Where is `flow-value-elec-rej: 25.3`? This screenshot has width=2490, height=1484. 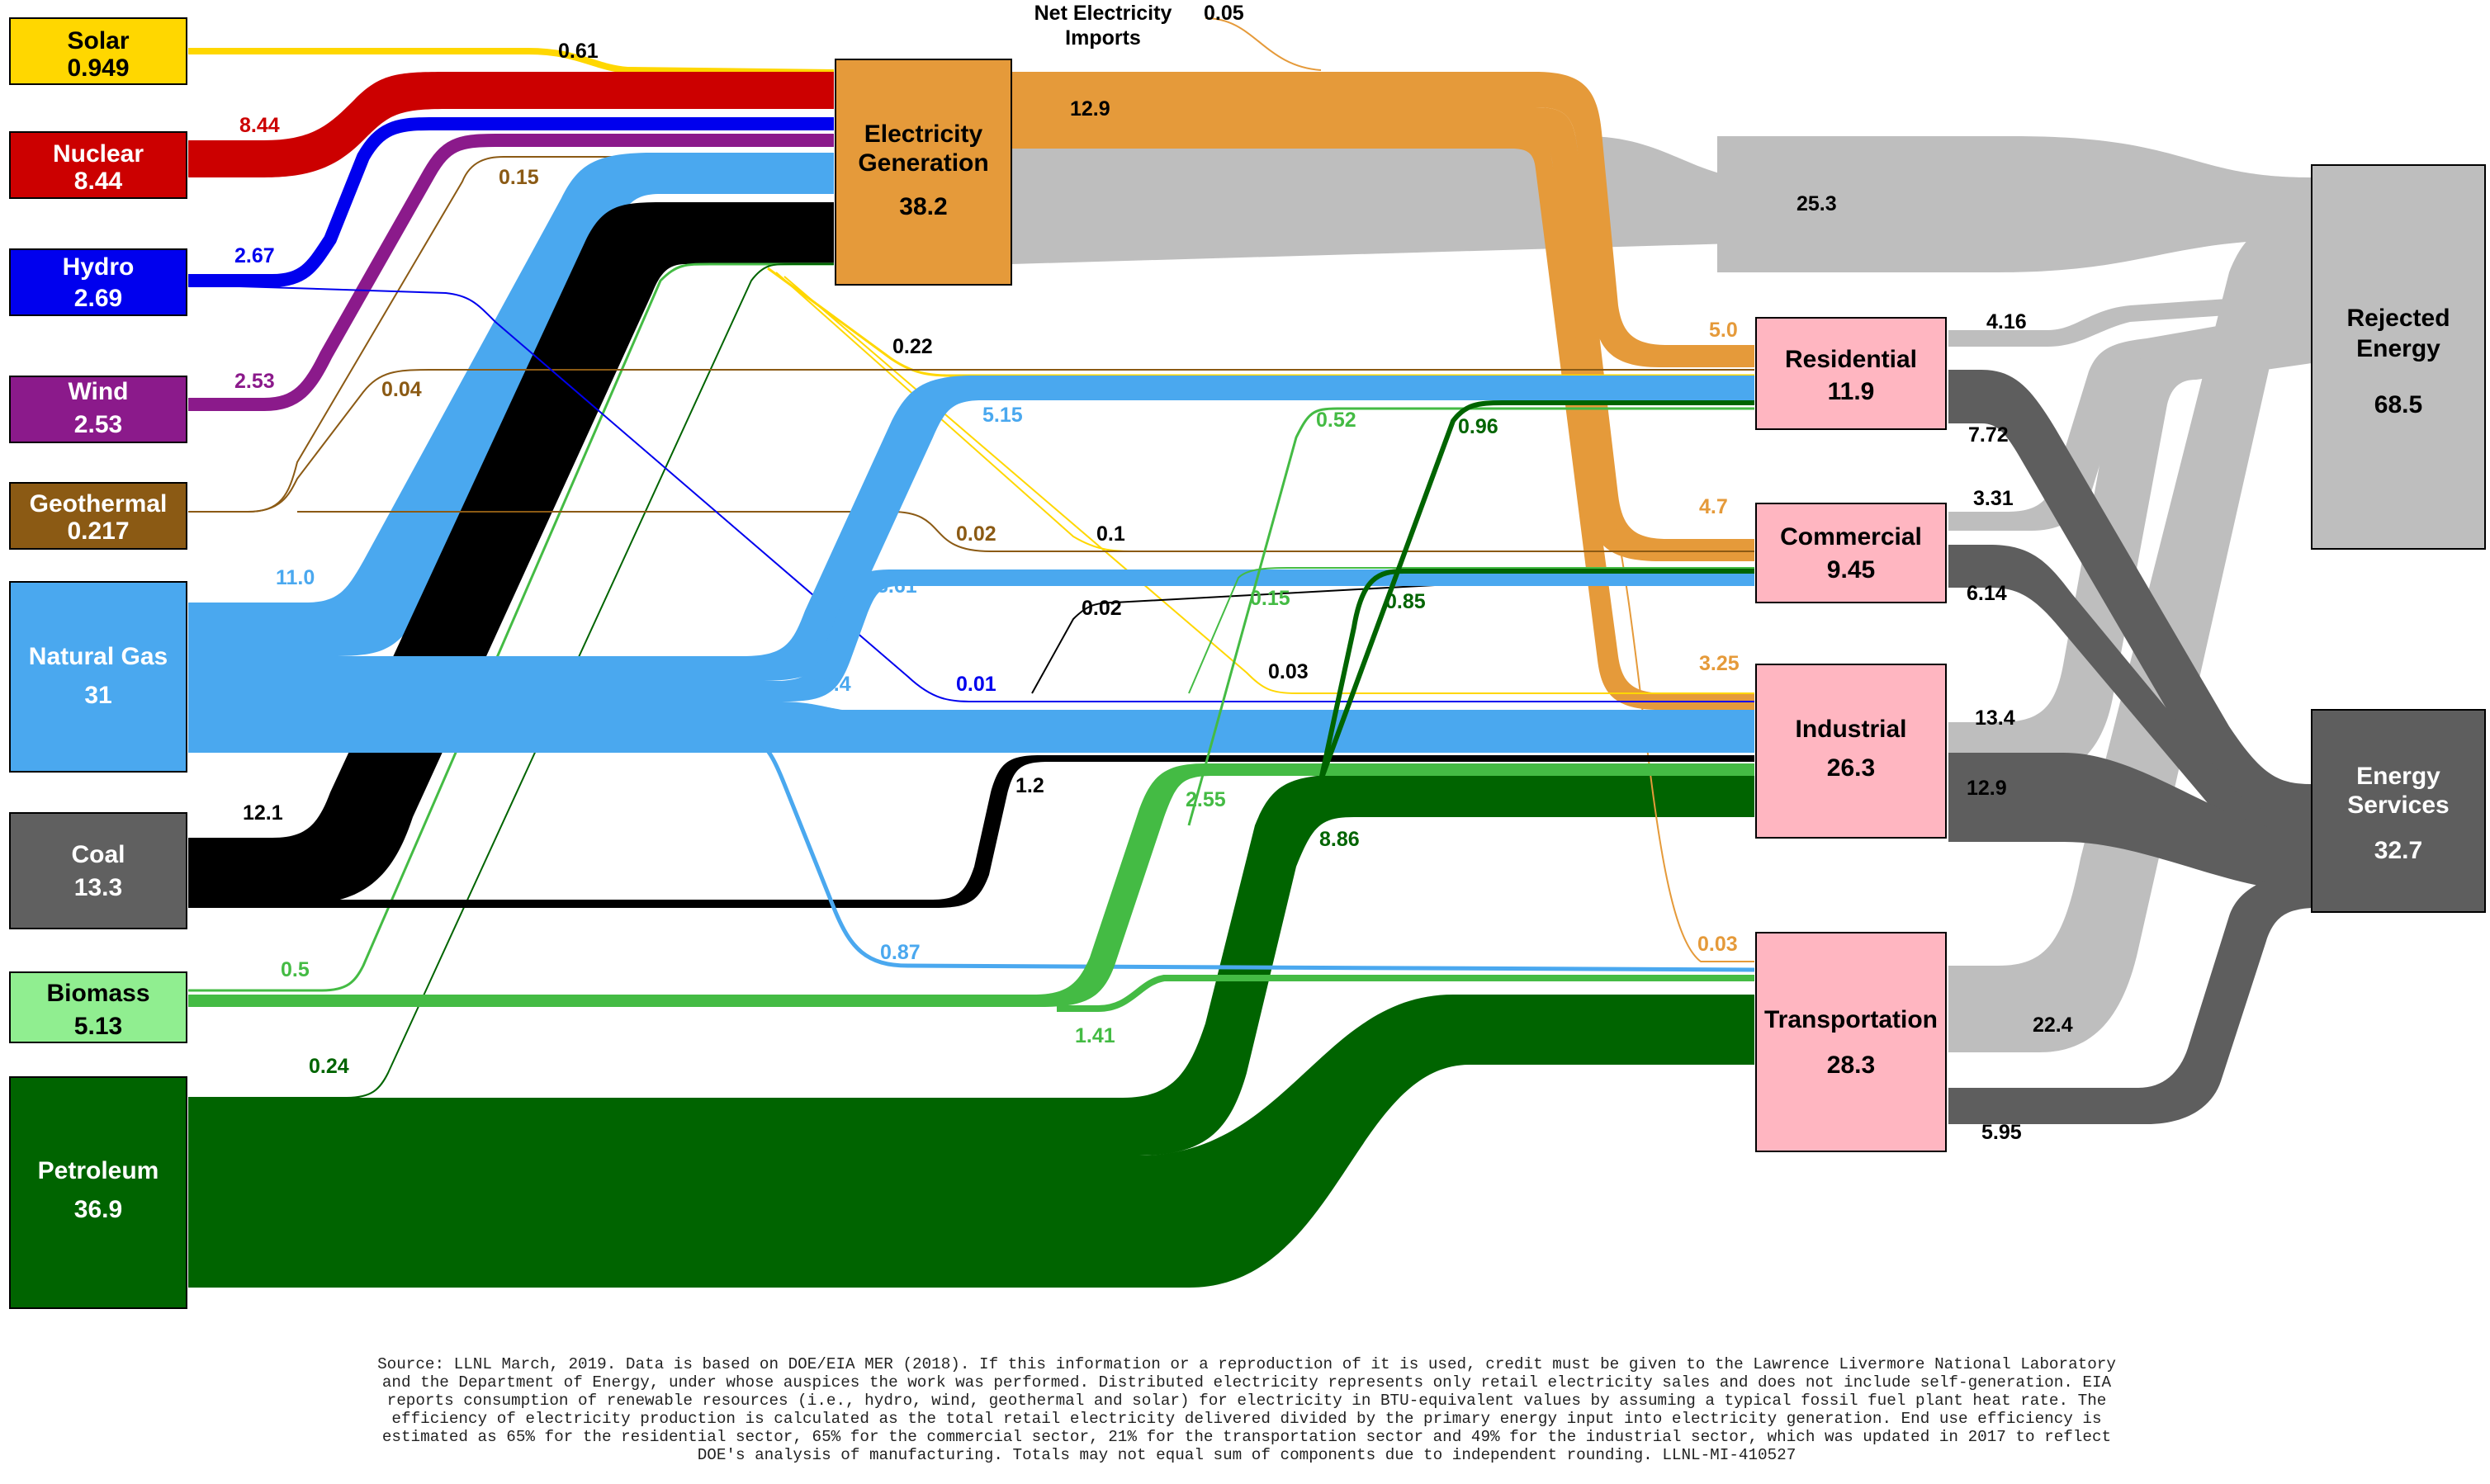 flow-value-elec-rej: 25.3 is located at coordinates (1817, 203).